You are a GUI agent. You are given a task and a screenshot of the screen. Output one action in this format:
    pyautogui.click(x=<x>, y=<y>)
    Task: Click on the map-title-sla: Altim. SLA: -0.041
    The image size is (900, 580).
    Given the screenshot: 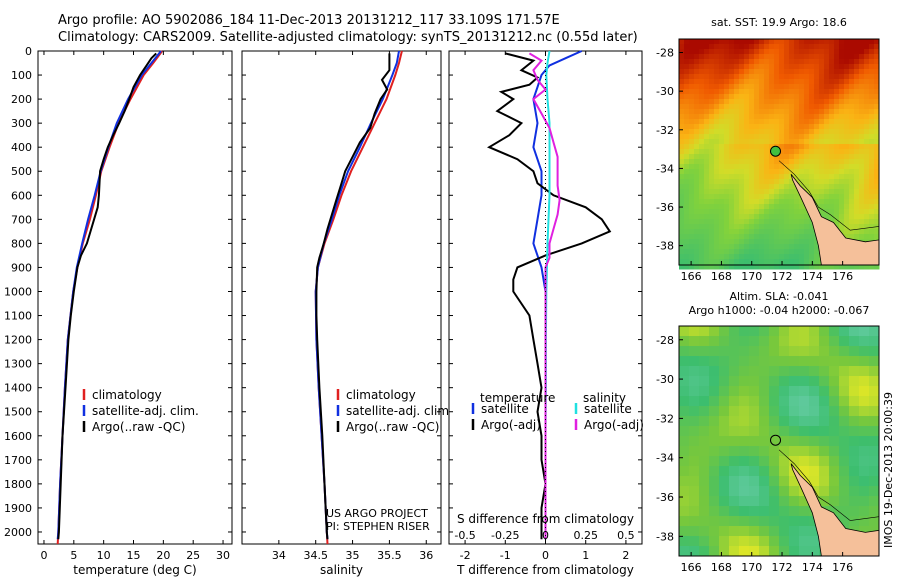 What is the action you would take?
    pyautogui.click(x=778, y=296)
    